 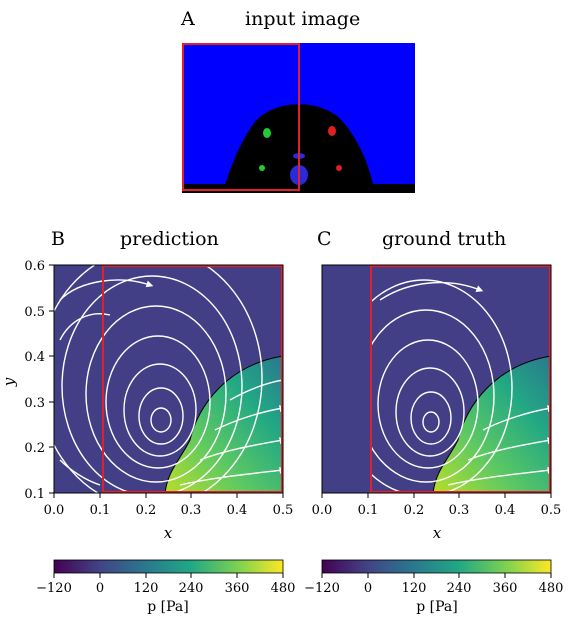 I want to click on y-tick-label: 0.1, so click(x=34, y=494).